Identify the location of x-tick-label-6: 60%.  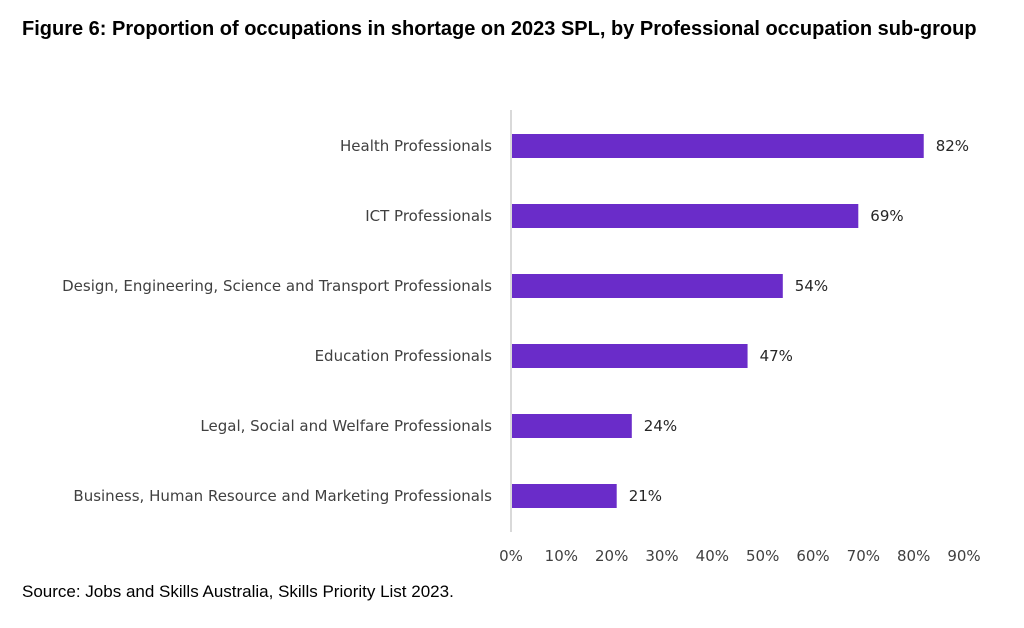
(812, 556).